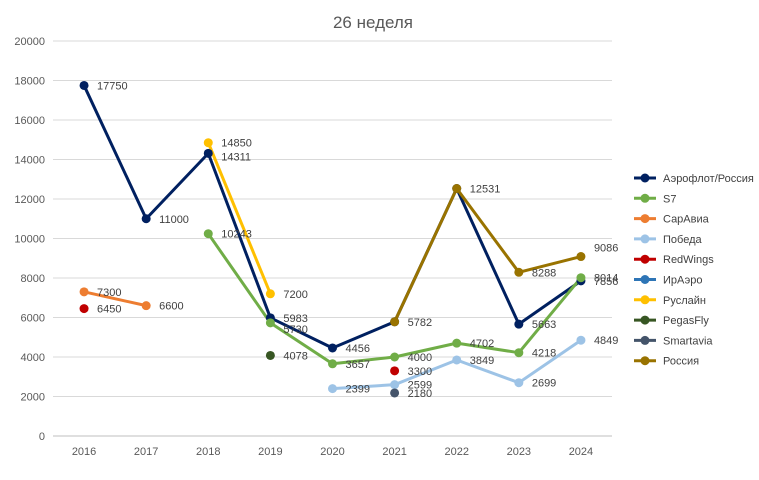 This screenshot has height=480, width=759. I want to click on data-label: 3849, so click(482, 361).